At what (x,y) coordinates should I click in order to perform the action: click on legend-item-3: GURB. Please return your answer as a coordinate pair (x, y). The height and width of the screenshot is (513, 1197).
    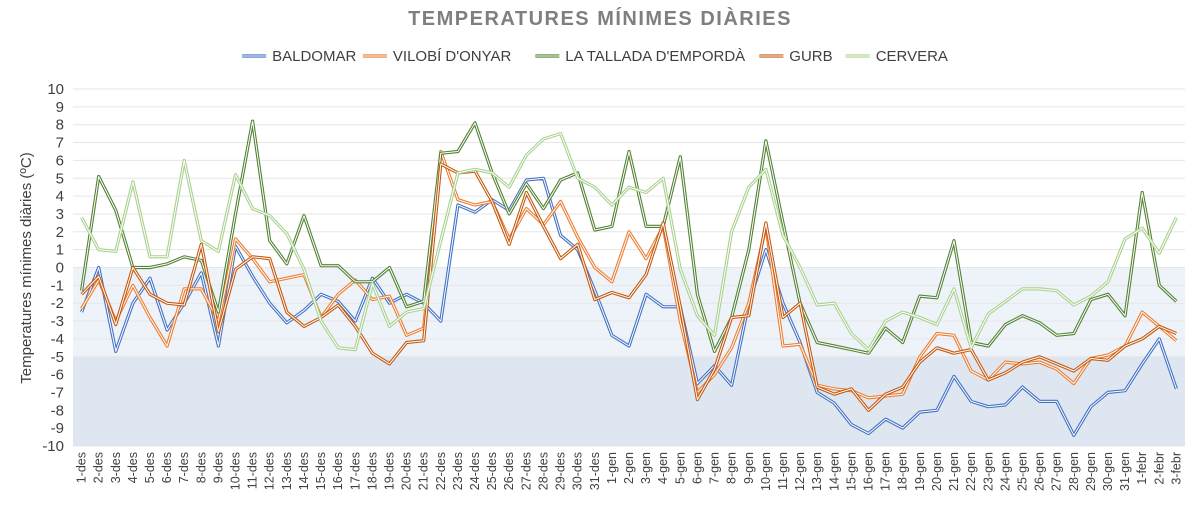
    Looking at the image, I should click on (796, 56).